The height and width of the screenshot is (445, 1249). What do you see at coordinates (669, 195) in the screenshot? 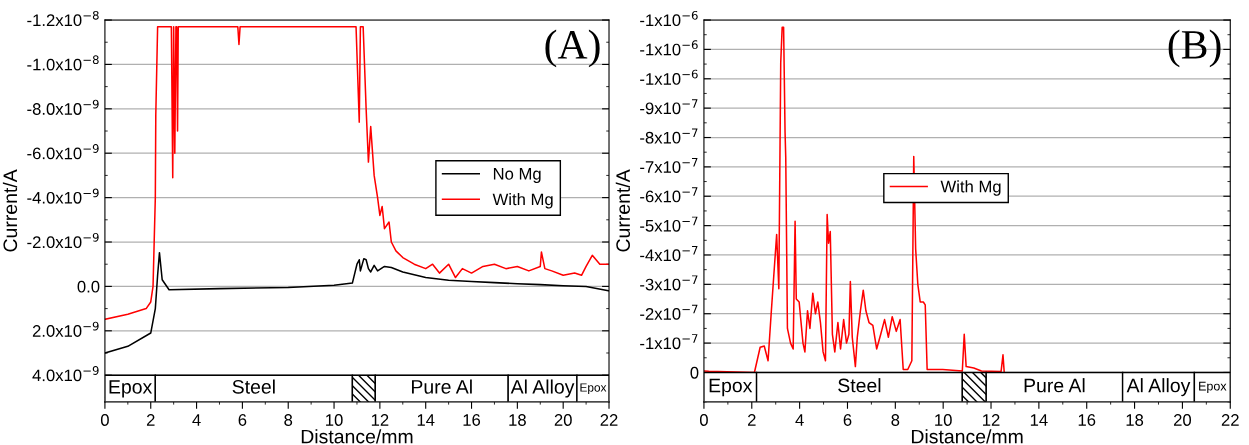
I see `y-tick-label: -6x10$^{−7}$` at bounding box center [669, 195].